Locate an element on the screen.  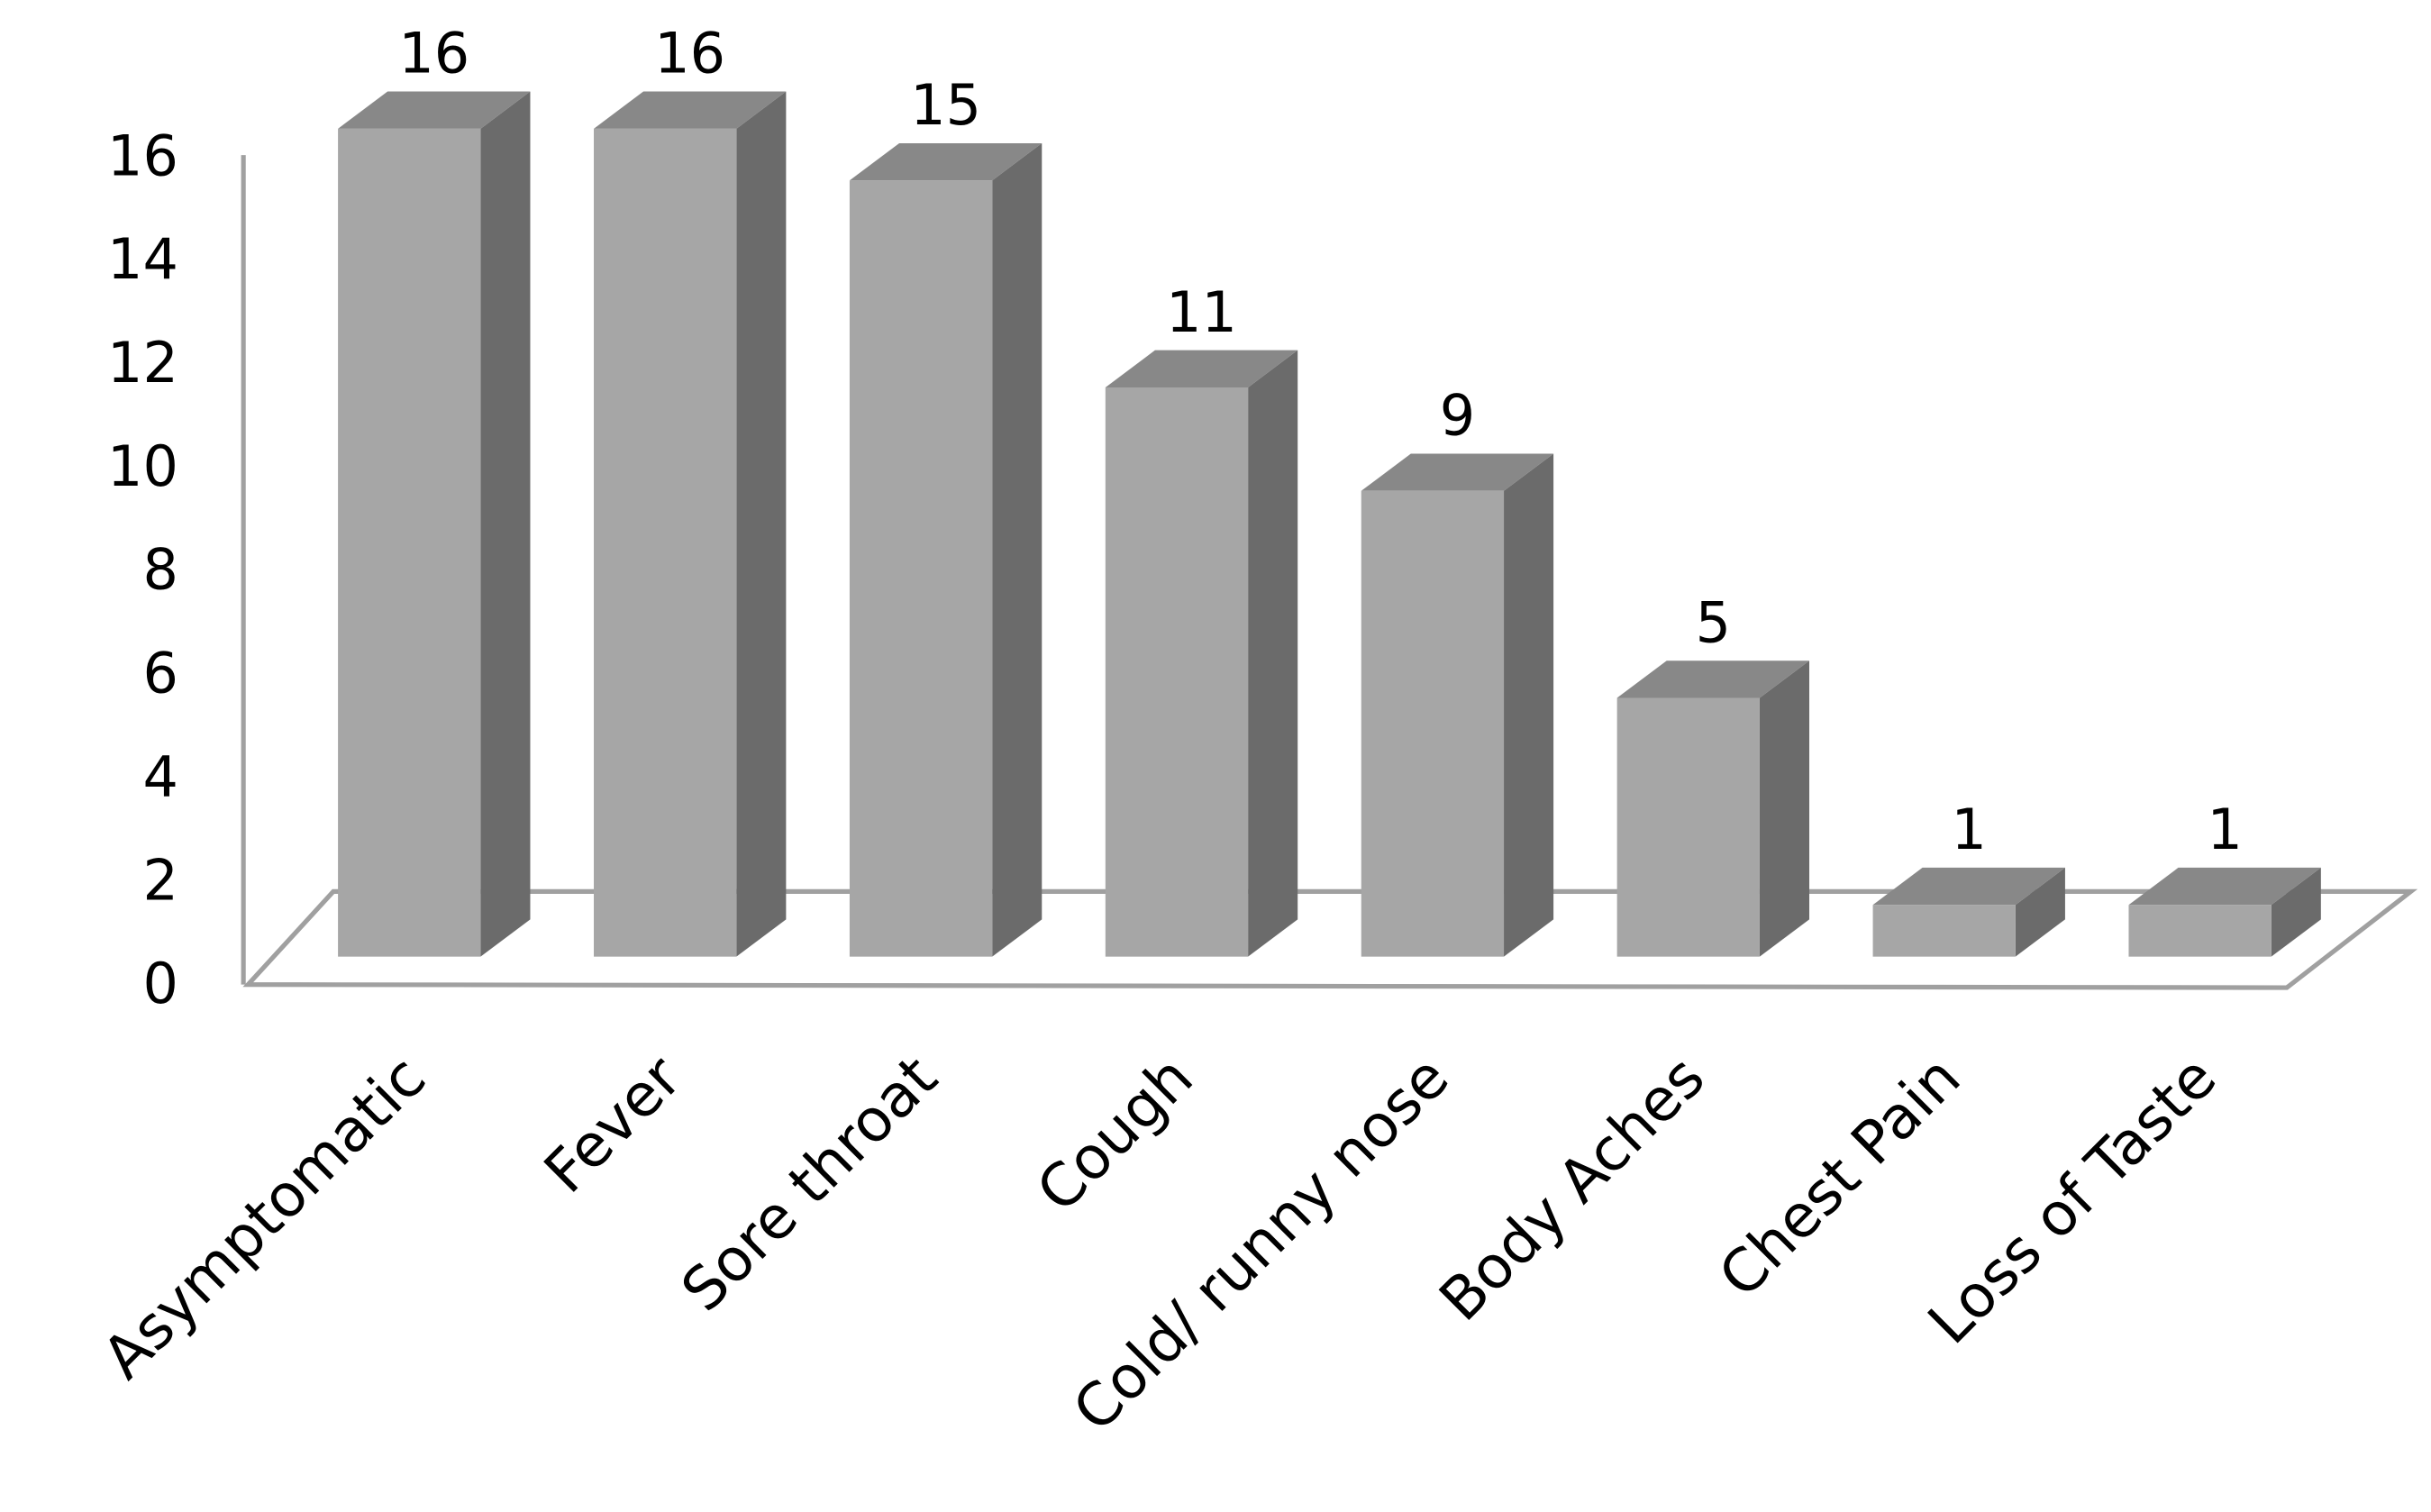
x-tick-label: Fever is located at coordinates (613, 1125).